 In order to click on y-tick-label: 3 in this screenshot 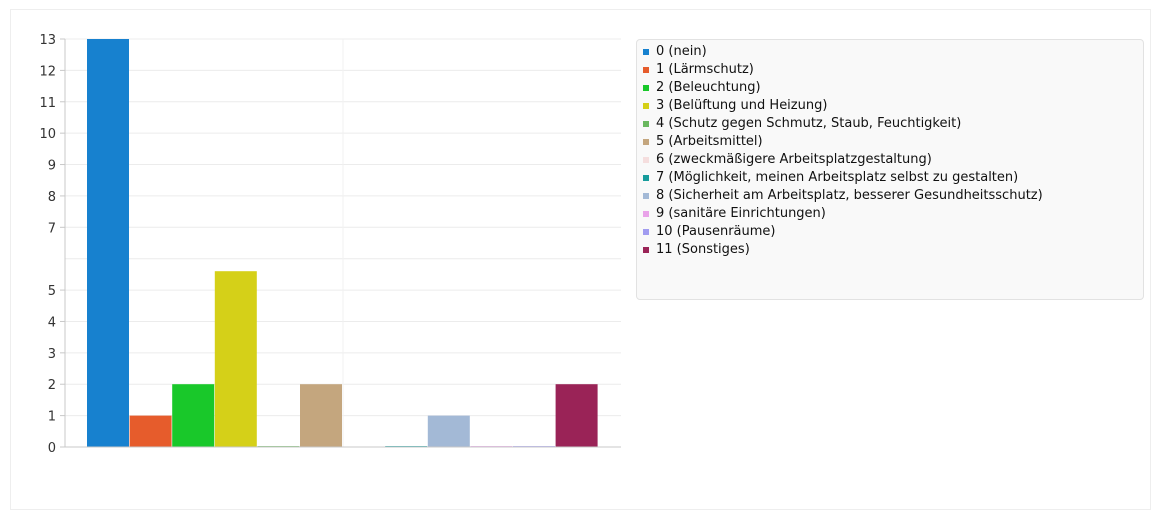, I will do `click(52, 354)`.